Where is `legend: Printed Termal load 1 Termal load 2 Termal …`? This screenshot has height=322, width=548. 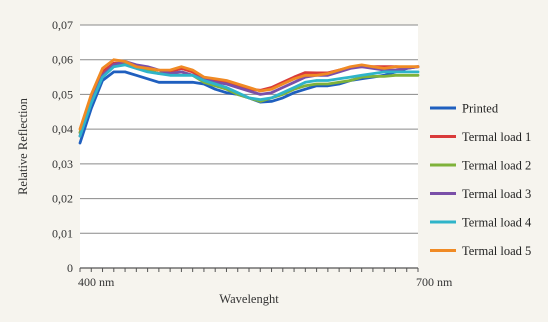 legend: Printed Termal load 1 Termal load 2 Termal … is located at coordinates (481, 180).